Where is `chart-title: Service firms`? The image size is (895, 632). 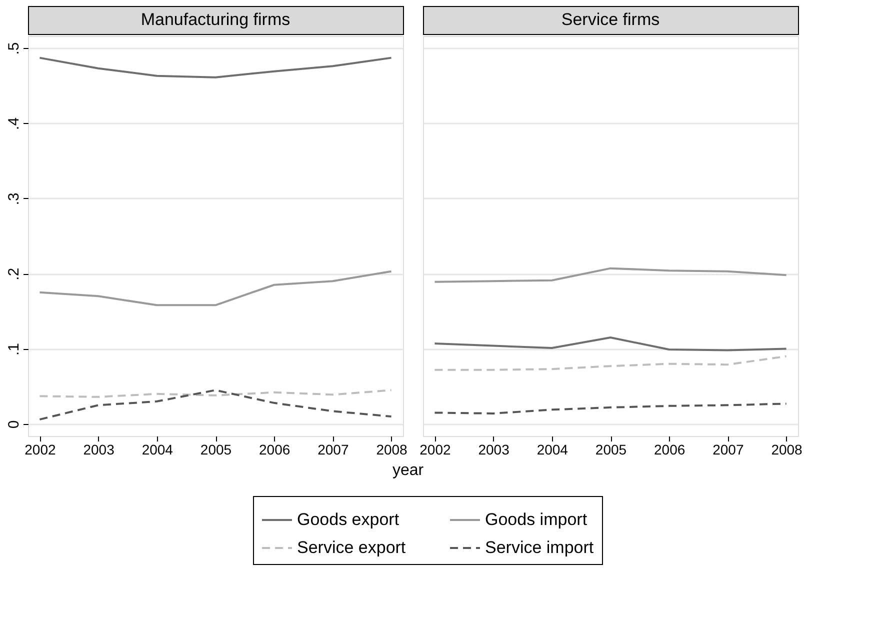 chart-title: Service firms is located at coordinates (610, 19).